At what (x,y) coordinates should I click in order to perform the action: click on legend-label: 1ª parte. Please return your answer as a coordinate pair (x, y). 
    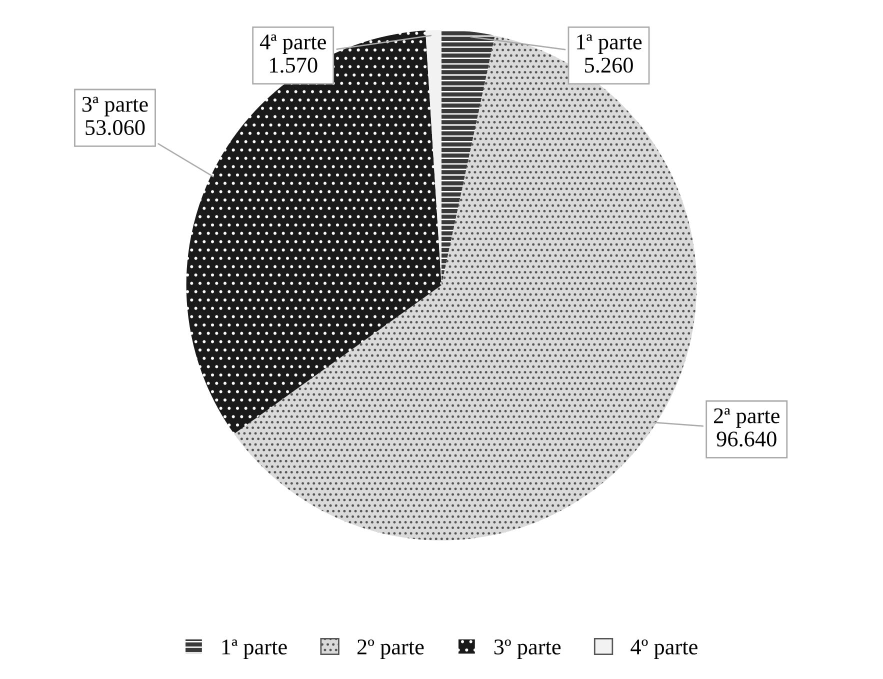
    Looking at the image, I should click on (254, 649).